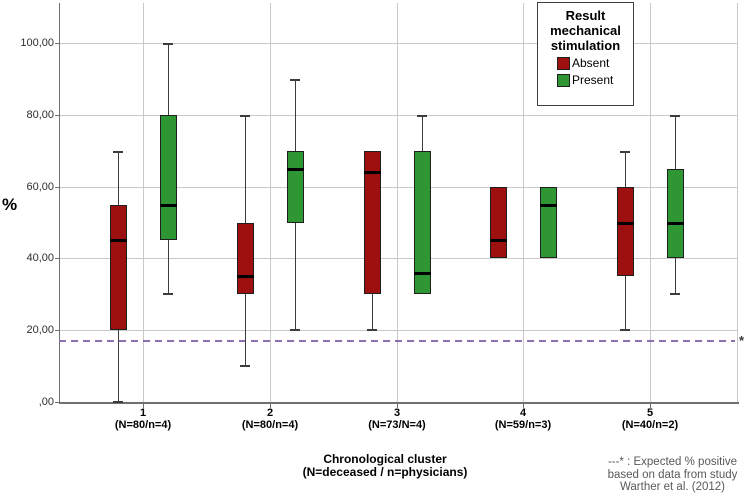  I want to click on y-tick-label: 40,00, so click(40, 258).